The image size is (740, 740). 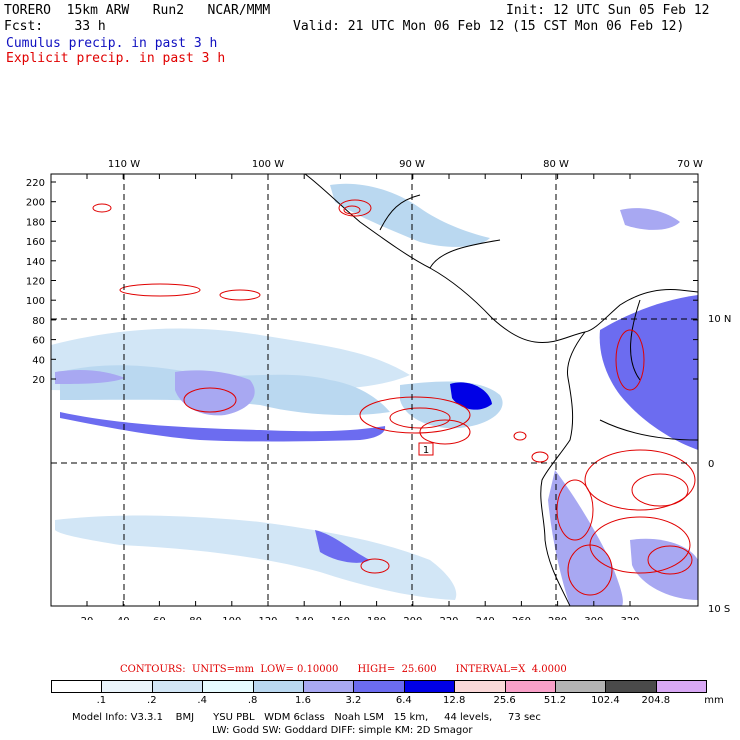 What do you see at coordinates (555, 700) in the screenshot?
I see `legend-label: 51.2` at bounding box center [555, 700].